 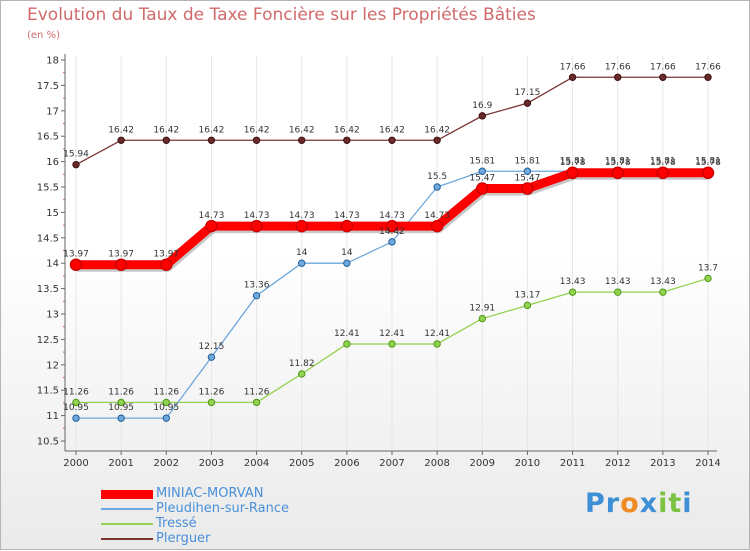 I want to click on x-tick-label: 2006, so click(x=346, y=463).